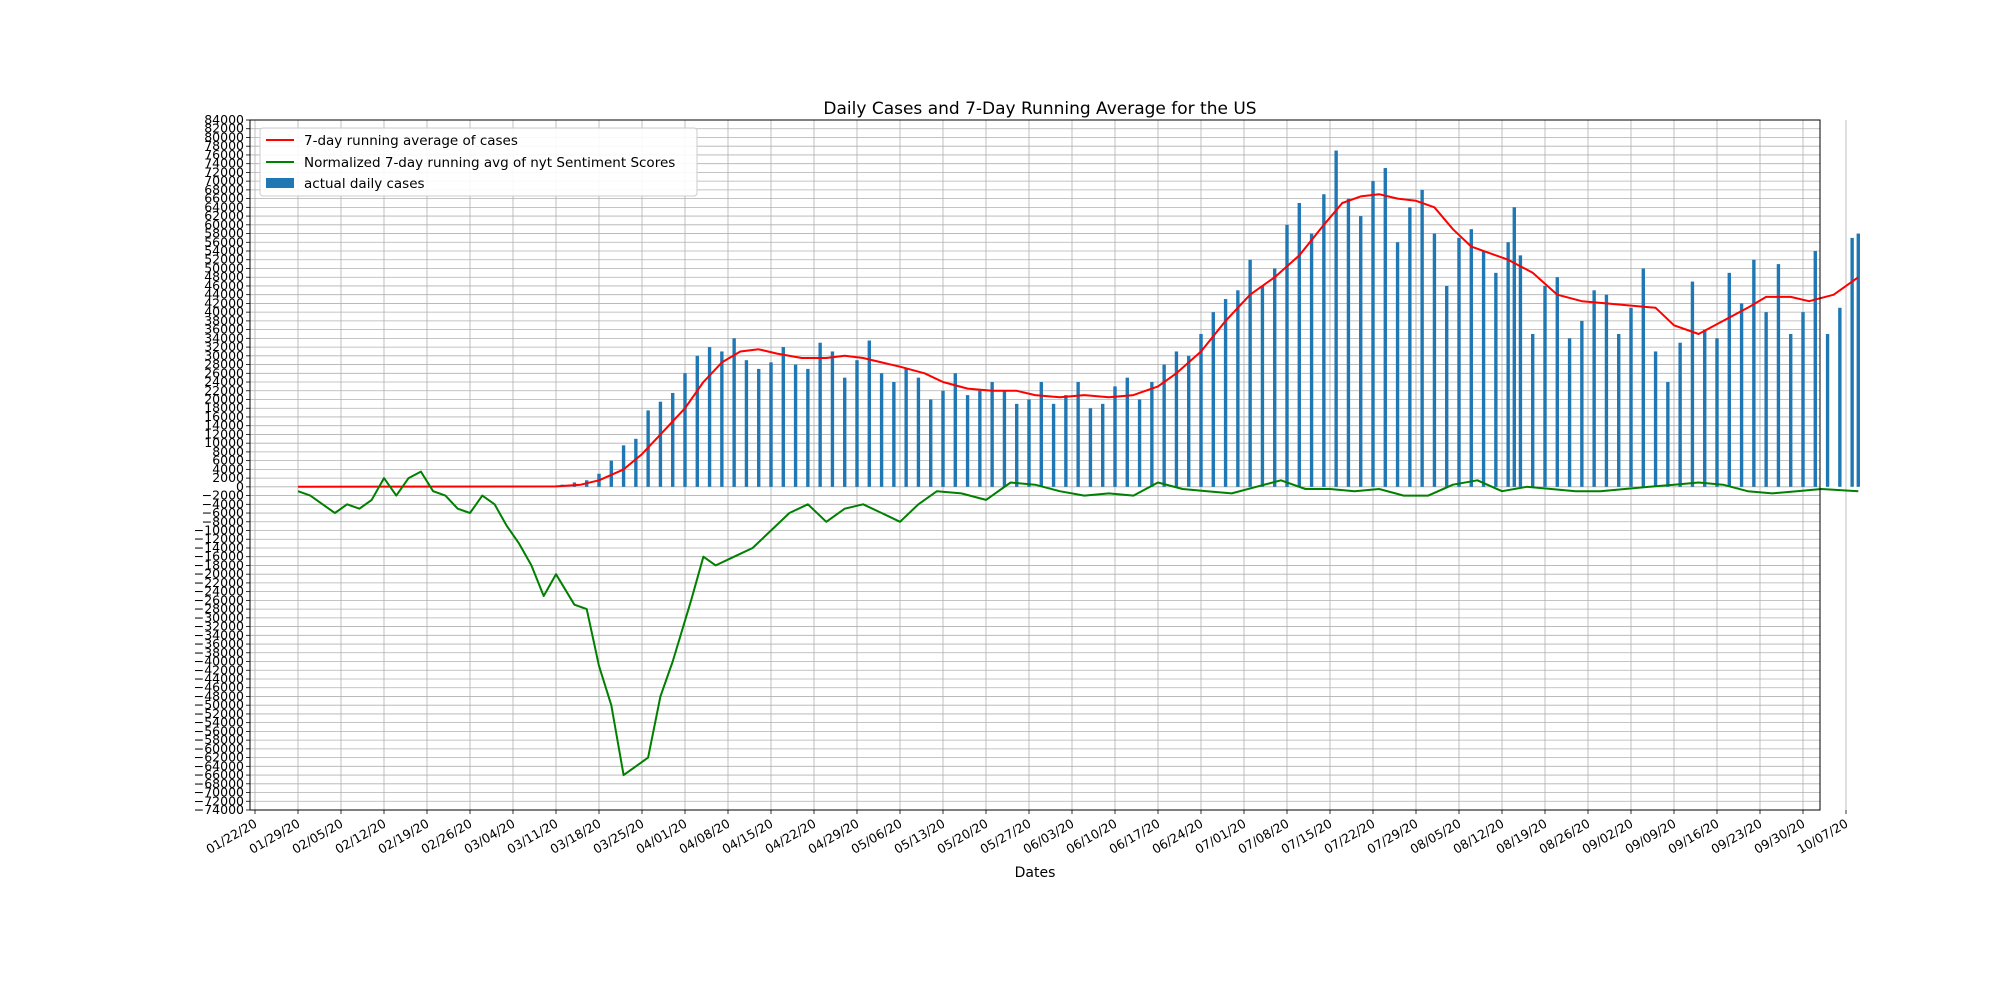 The height and width of the screenshot is (1000, 2000). Describe the element at coordinates (224, 329) in the screenshot. I see `y-tick-label: 36000` at that location.